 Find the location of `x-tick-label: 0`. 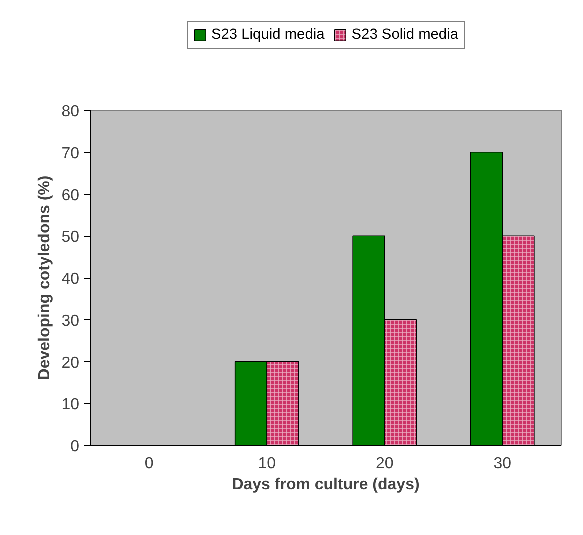

x-tick-label: 0 is located at coordinates (149, 464).